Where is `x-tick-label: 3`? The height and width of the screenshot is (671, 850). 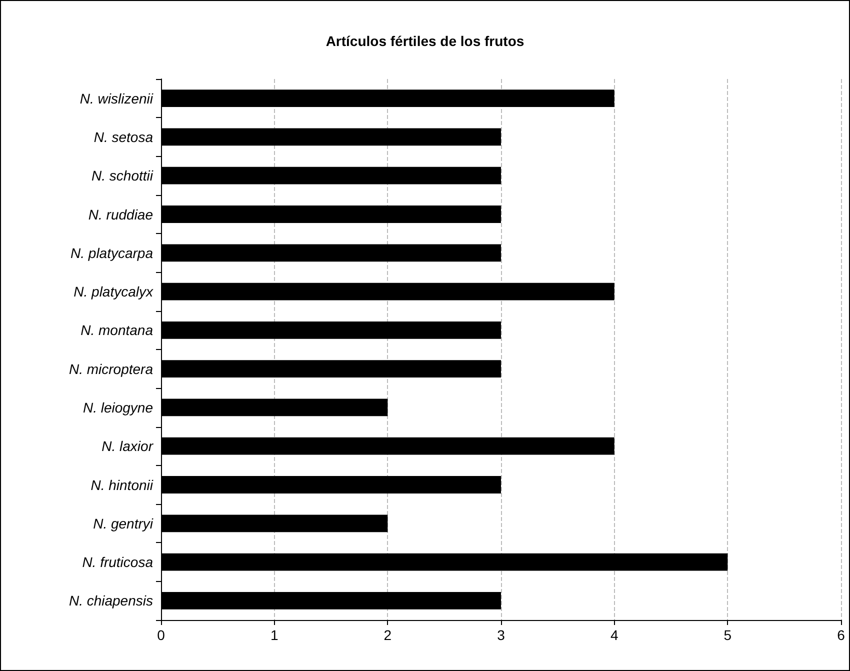 x-tick-label: 3 is located at coordinates (501, 635).